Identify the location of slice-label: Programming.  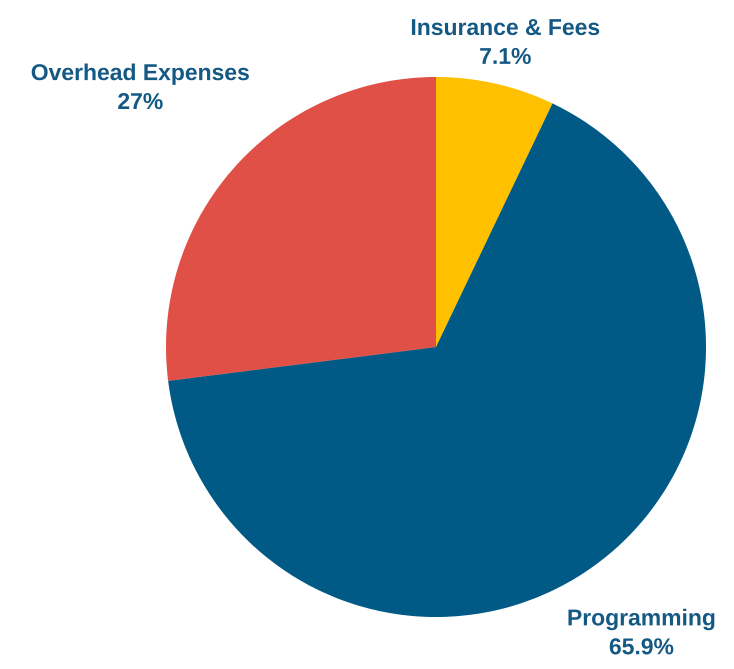
(641, 619).